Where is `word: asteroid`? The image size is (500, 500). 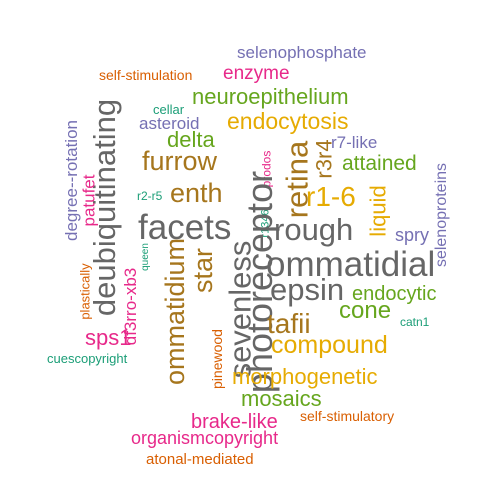
word: asteroid is located at coordinates (169, 123).